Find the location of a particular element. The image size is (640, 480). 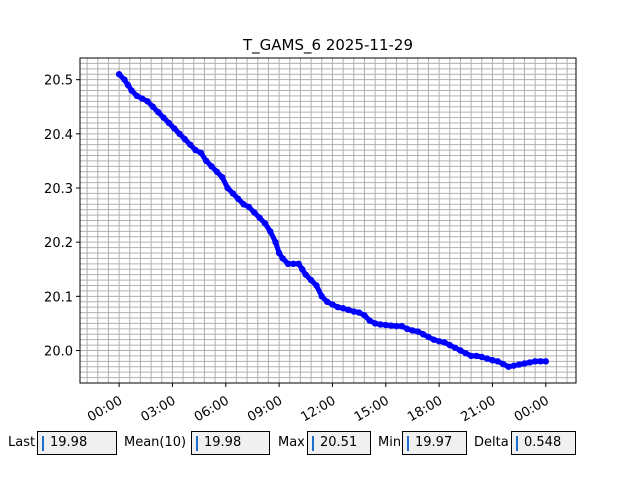

x-tick-label: 06:00 is located at coordinates (212, 409).